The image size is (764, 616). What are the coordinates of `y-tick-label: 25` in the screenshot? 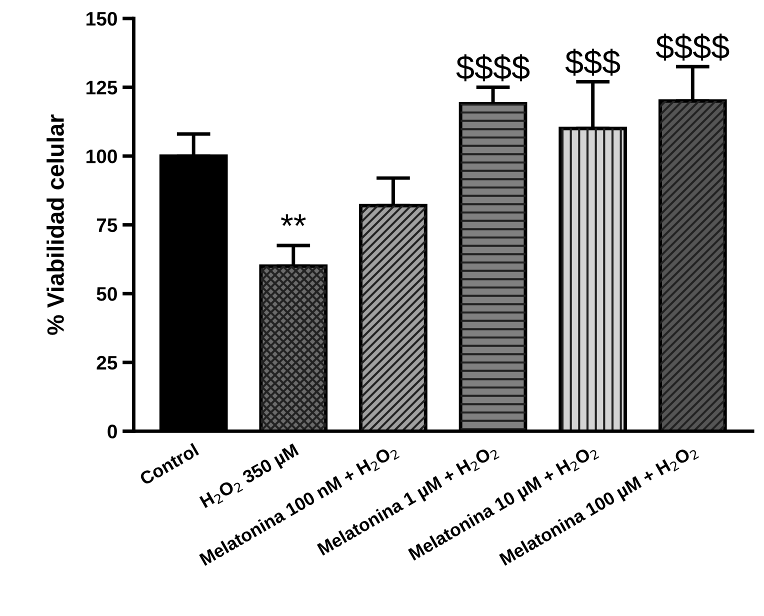 It's located at (107, 363).